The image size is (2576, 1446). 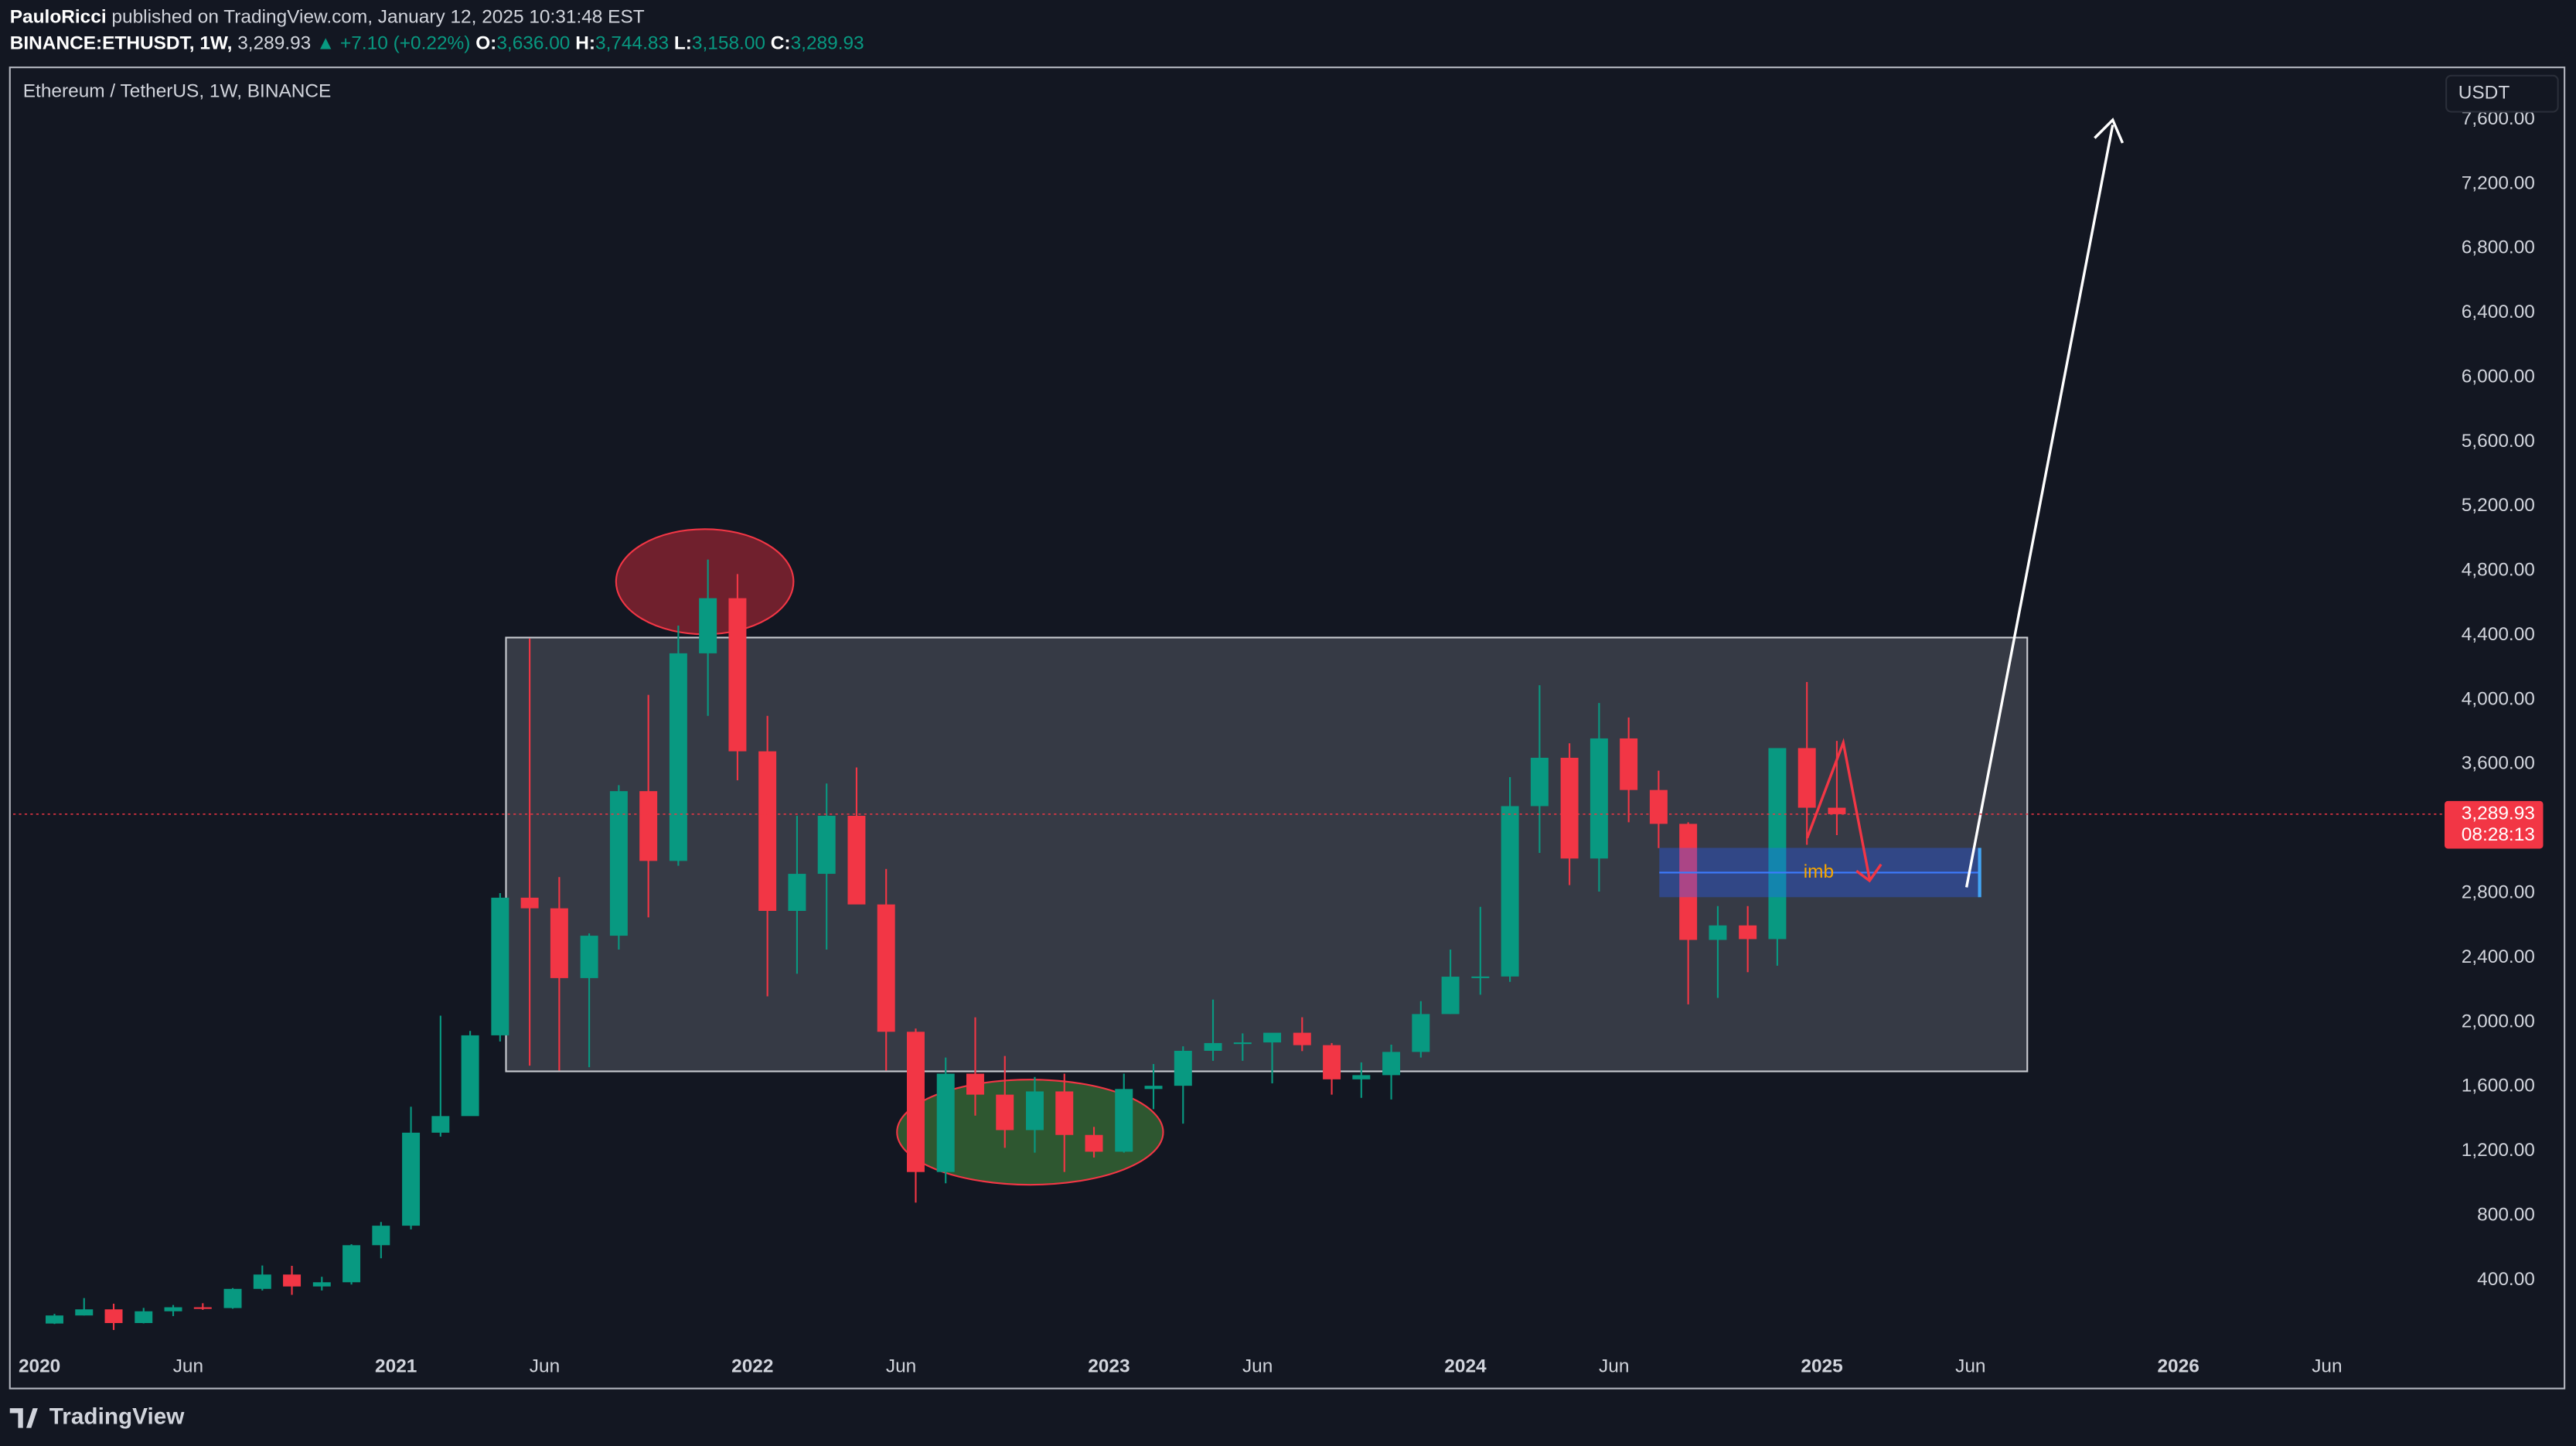 I want to click on ohlc-key: H:, so click(x=585, y=44).